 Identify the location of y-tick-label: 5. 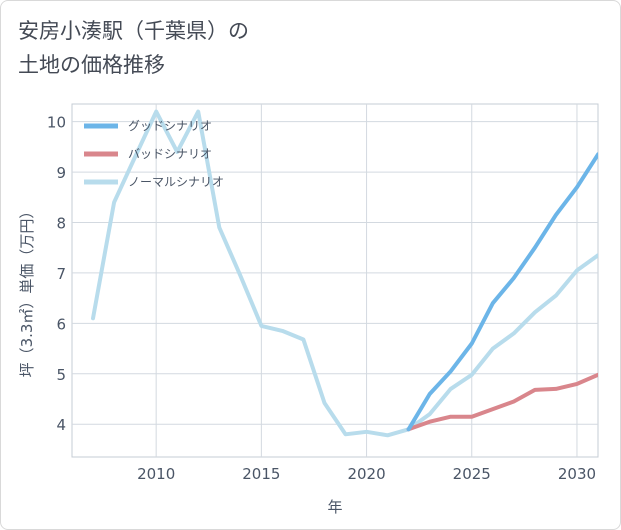
(61, 375).